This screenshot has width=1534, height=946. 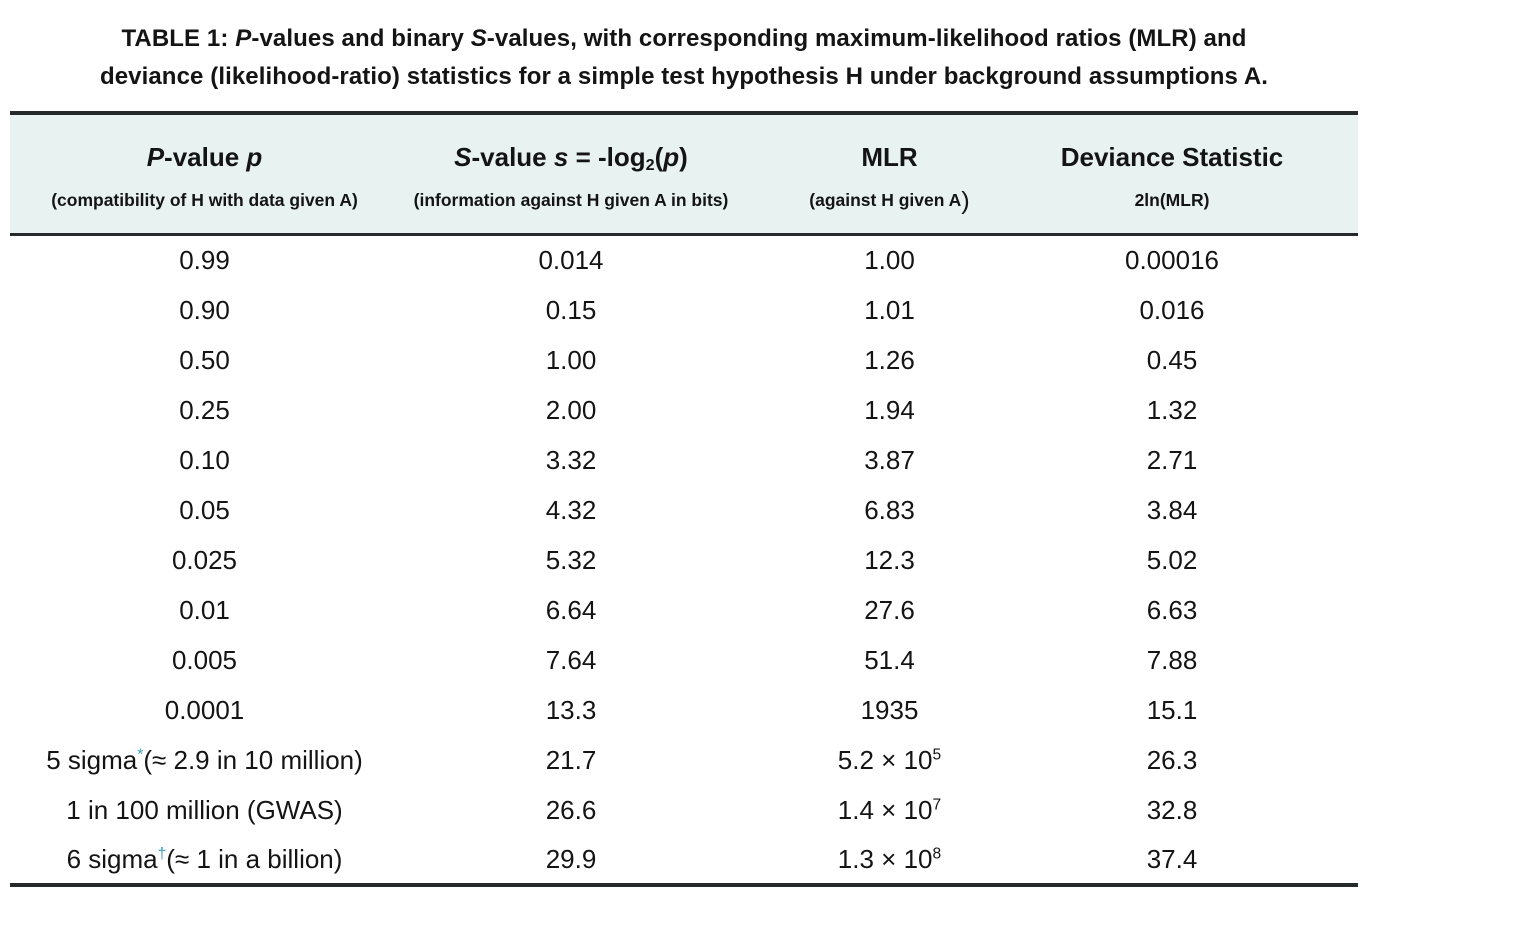 I want to click on table-row: 0.50 1.00 1.26 0.45, so click(x=684, y=360).